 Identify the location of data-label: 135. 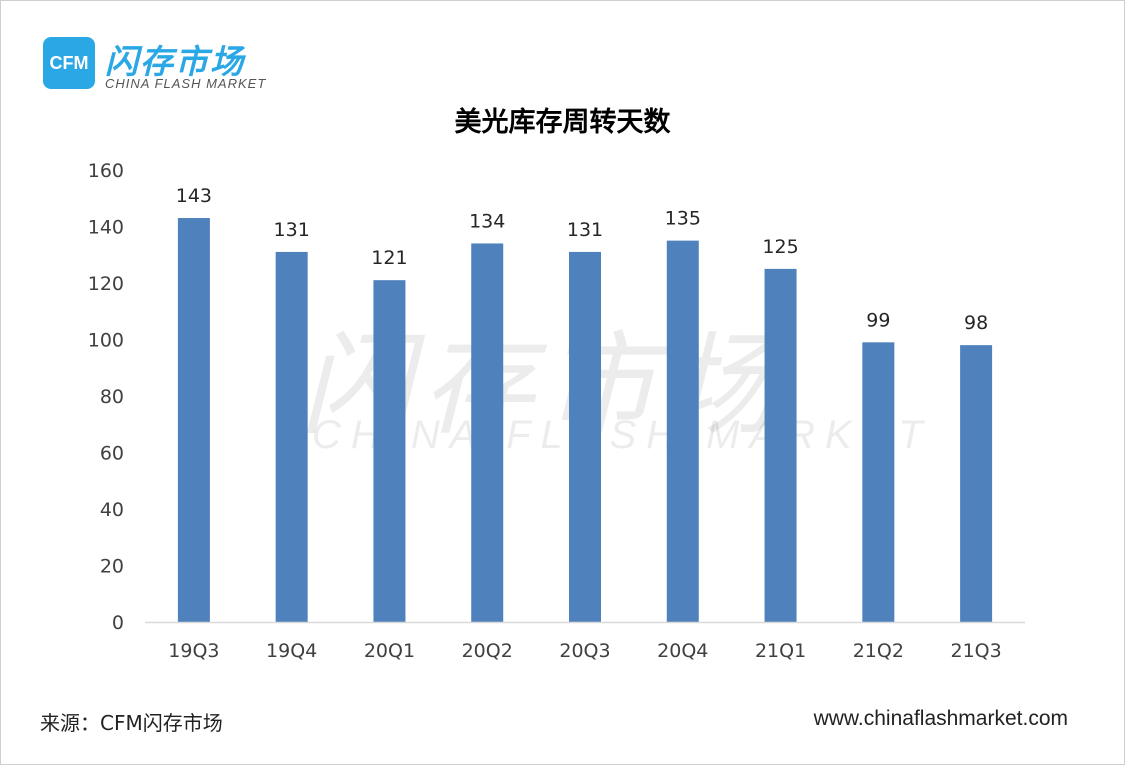
(683, 219).